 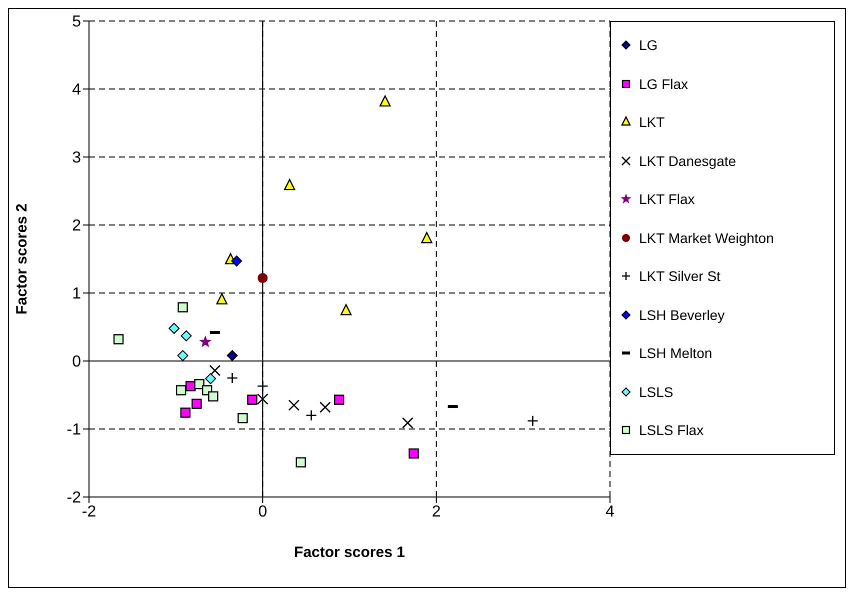 What do you see at coordinates (21, 259) in the screenshot?
I see `y-axis-title: Factor scores 2` at bounding box center [21, 259].